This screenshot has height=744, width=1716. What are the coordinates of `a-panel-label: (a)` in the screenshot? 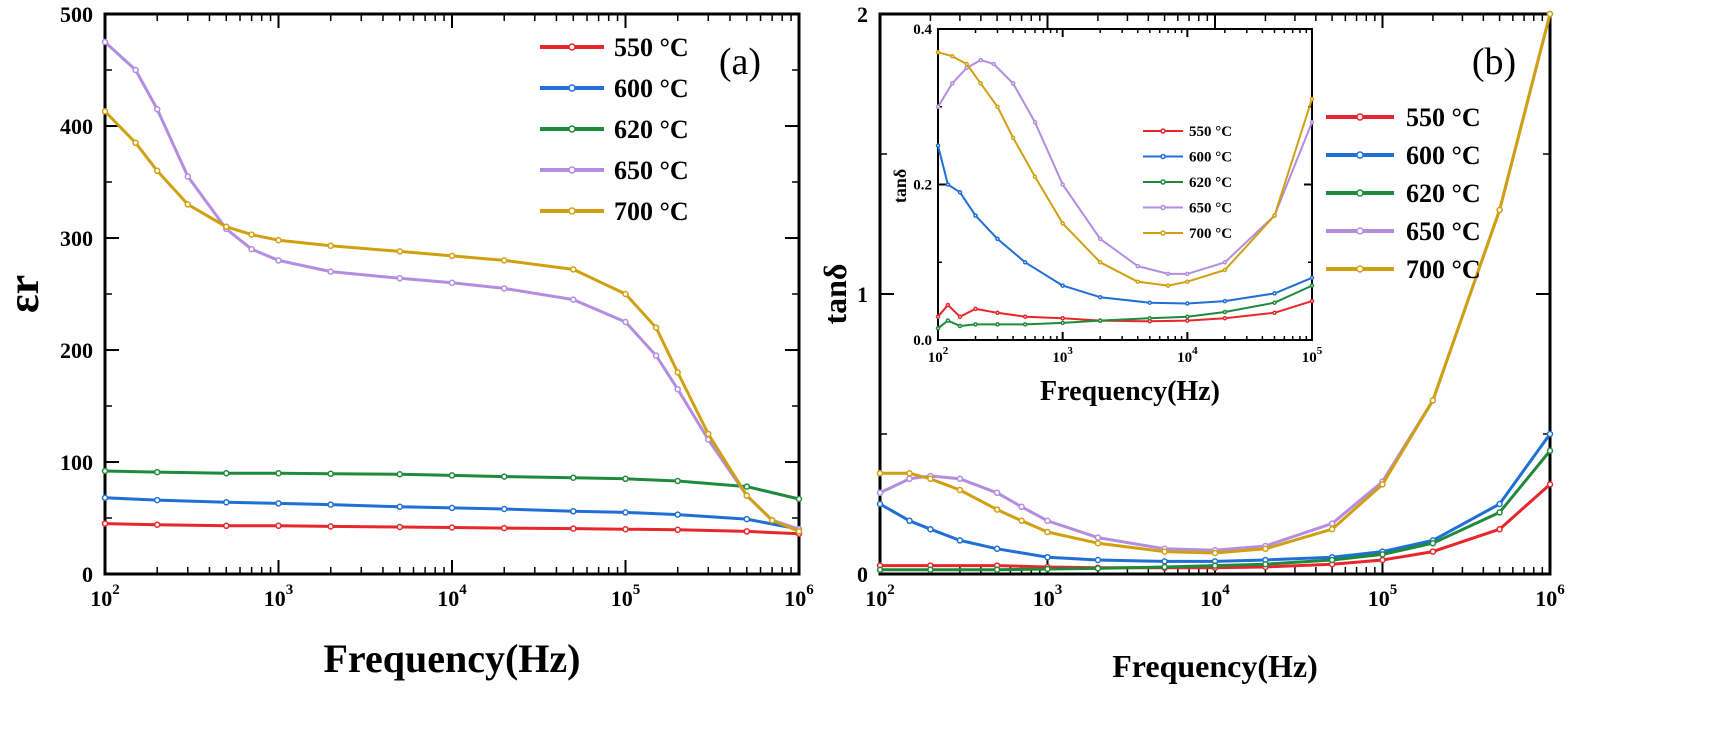 It's located at (740, 62).